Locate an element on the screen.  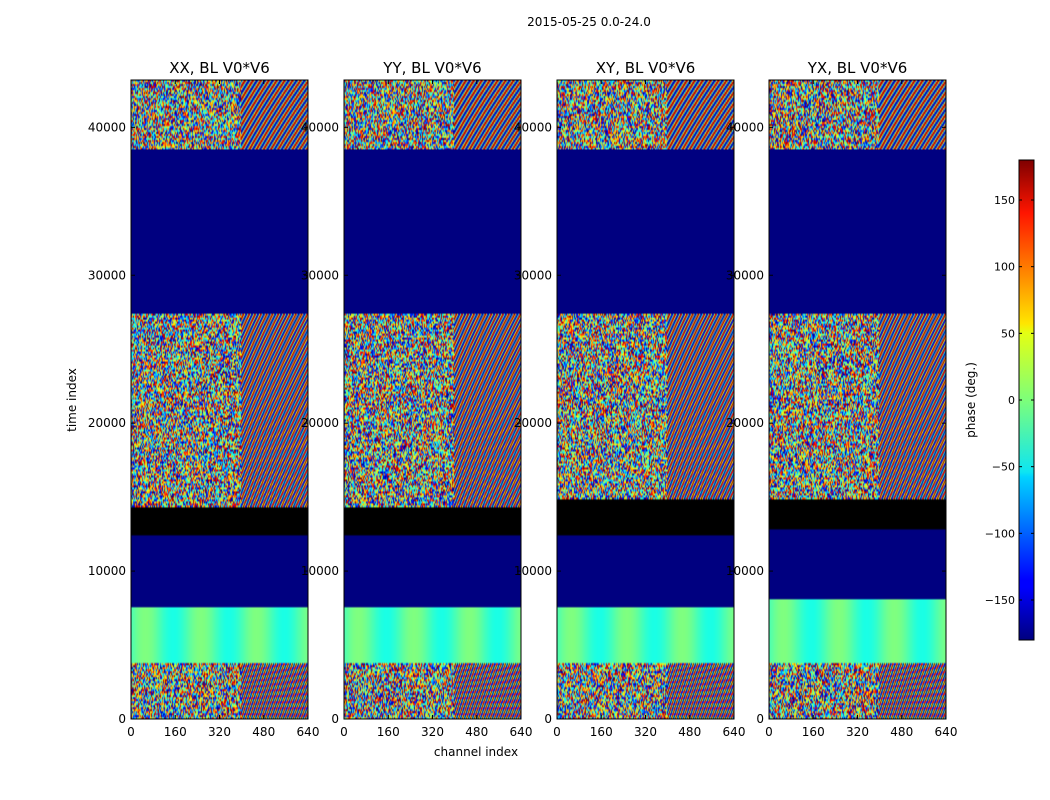
colorbar-label: phase (deg.) is located at coordinates (971, 400).